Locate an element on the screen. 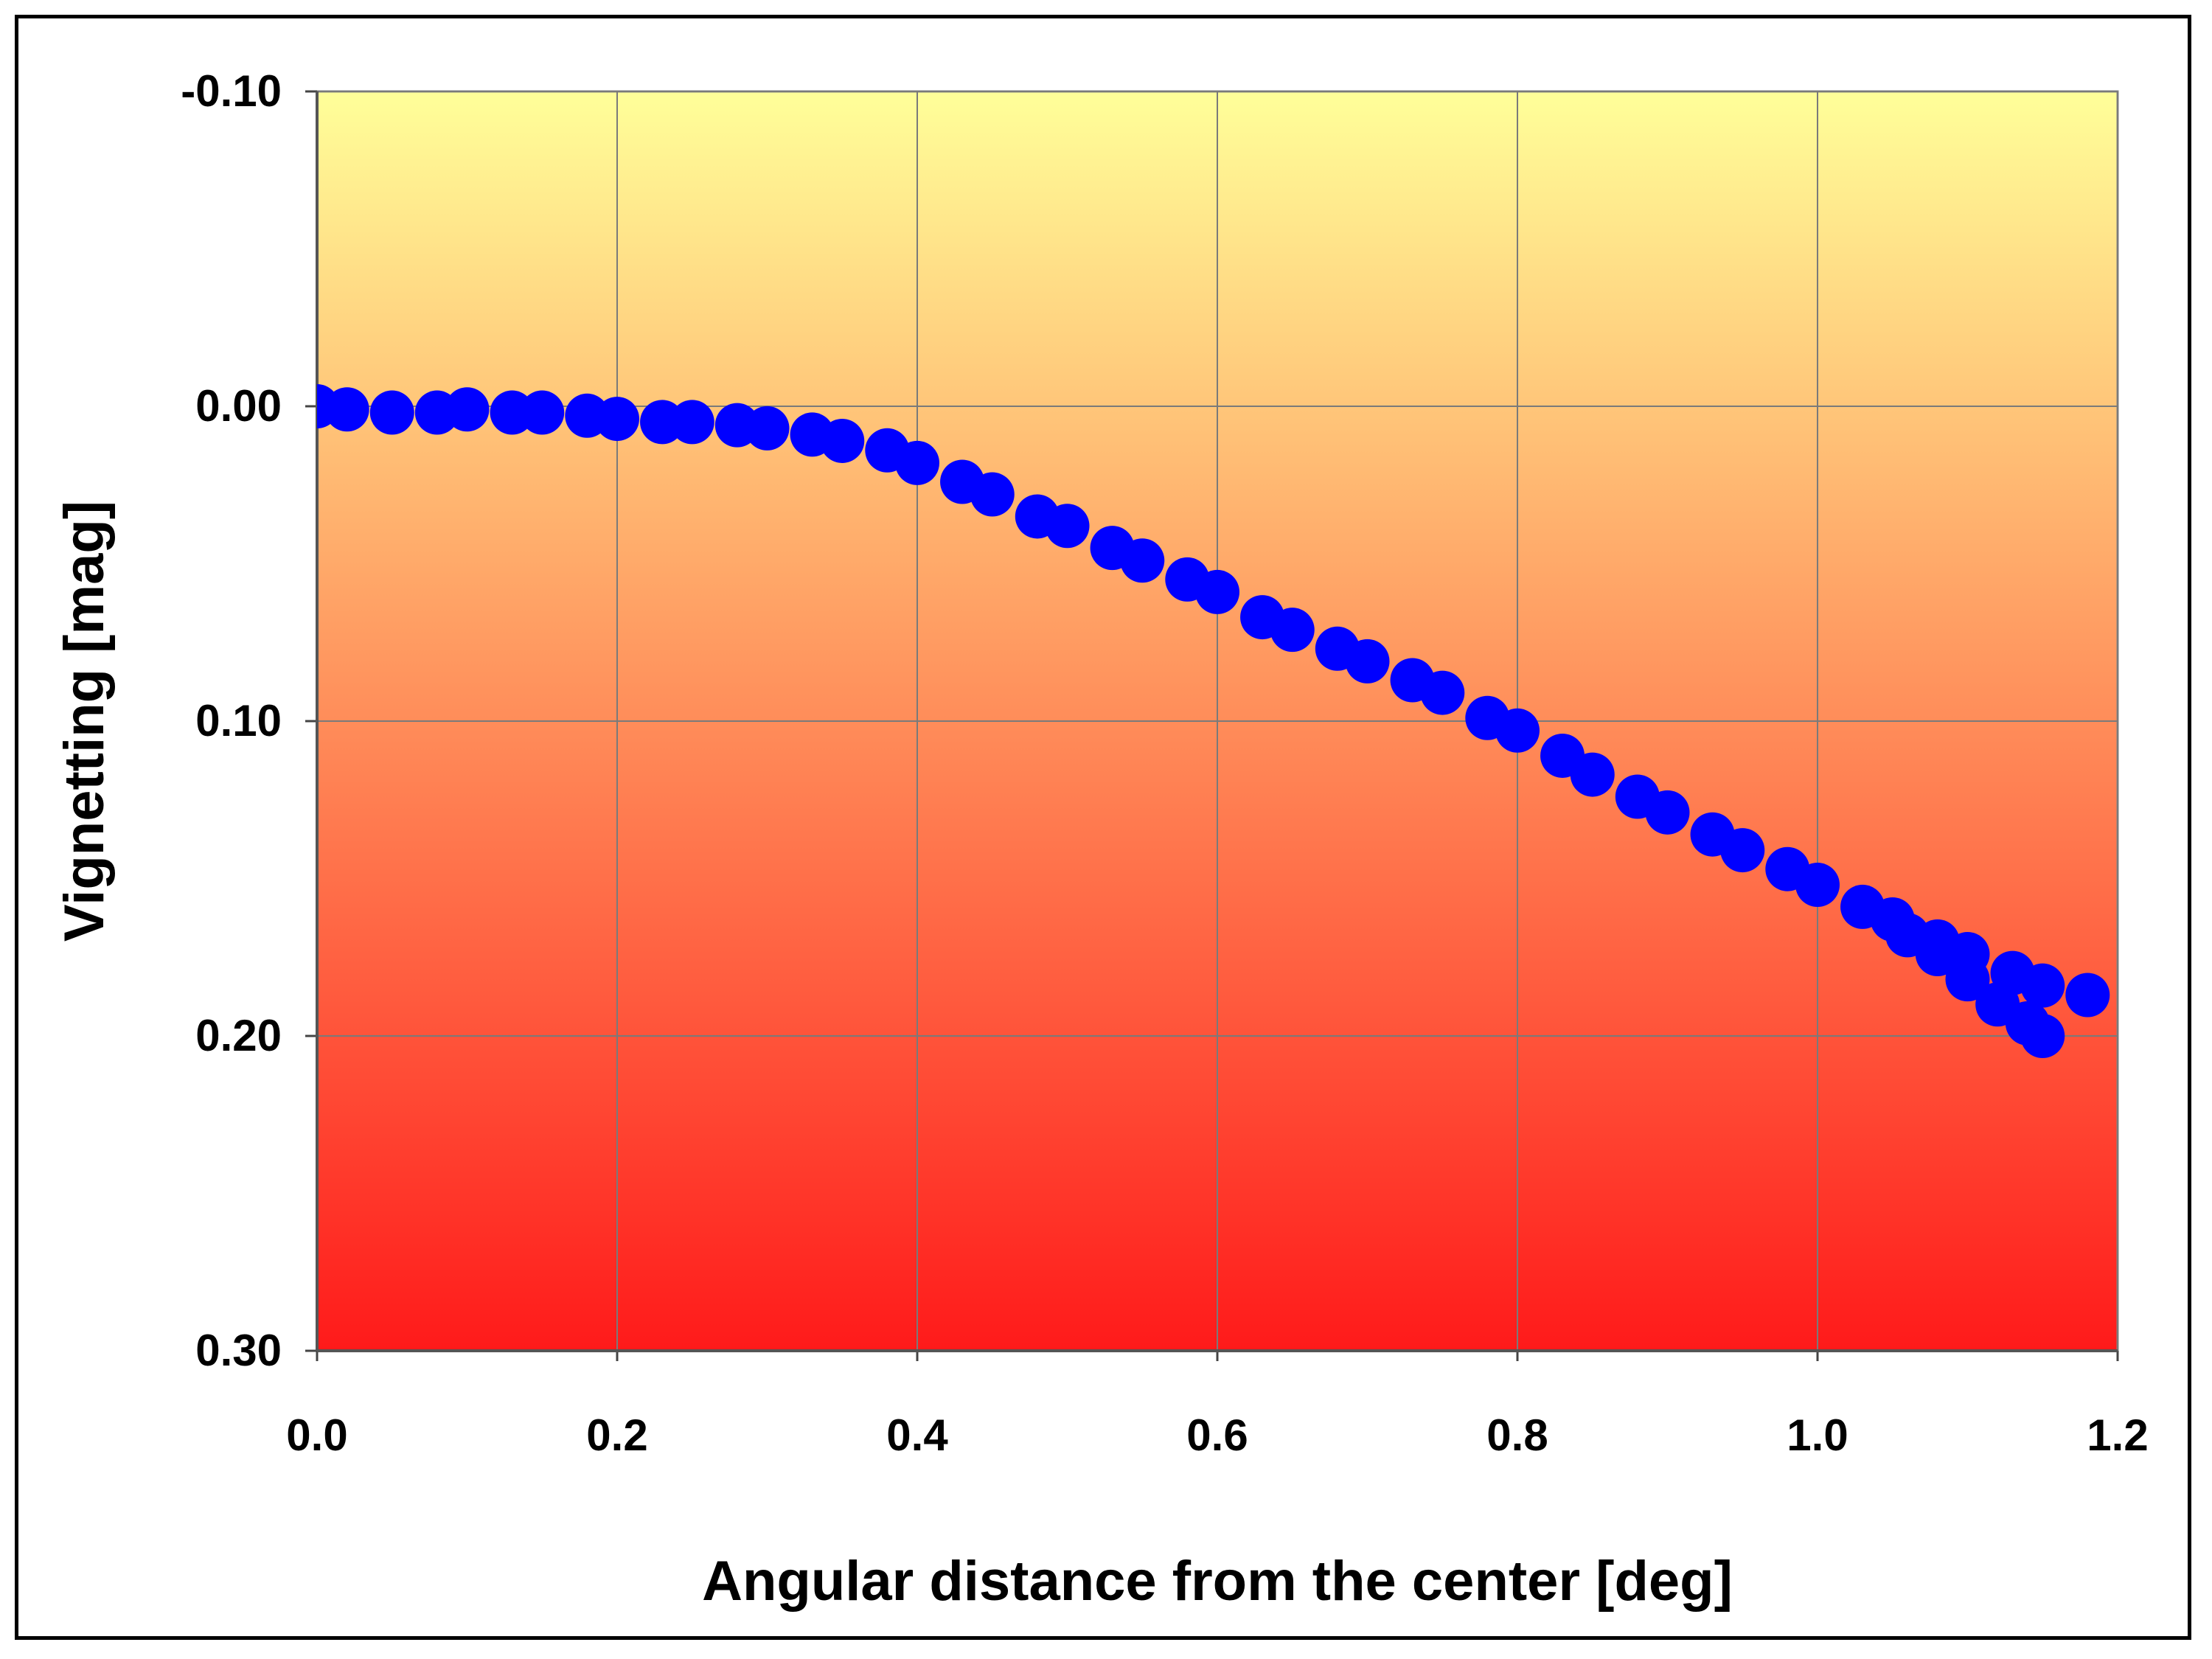 The height and width of the screenshot is (1659, 2212). y-tick-label: 0.20 is located at coordinates (238, 1035).